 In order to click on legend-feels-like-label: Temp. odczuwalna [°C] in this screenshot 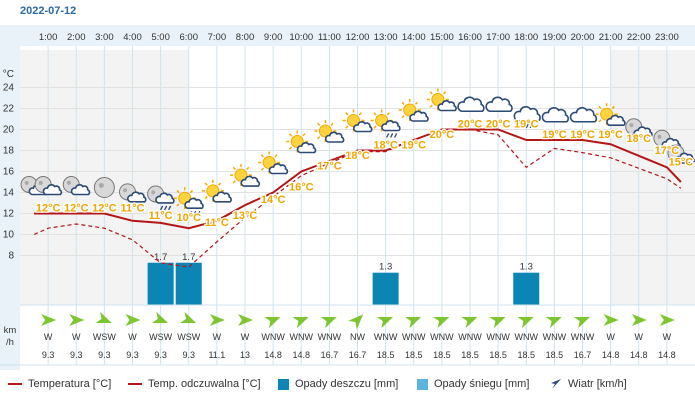, I will do `click(204, 384)`.